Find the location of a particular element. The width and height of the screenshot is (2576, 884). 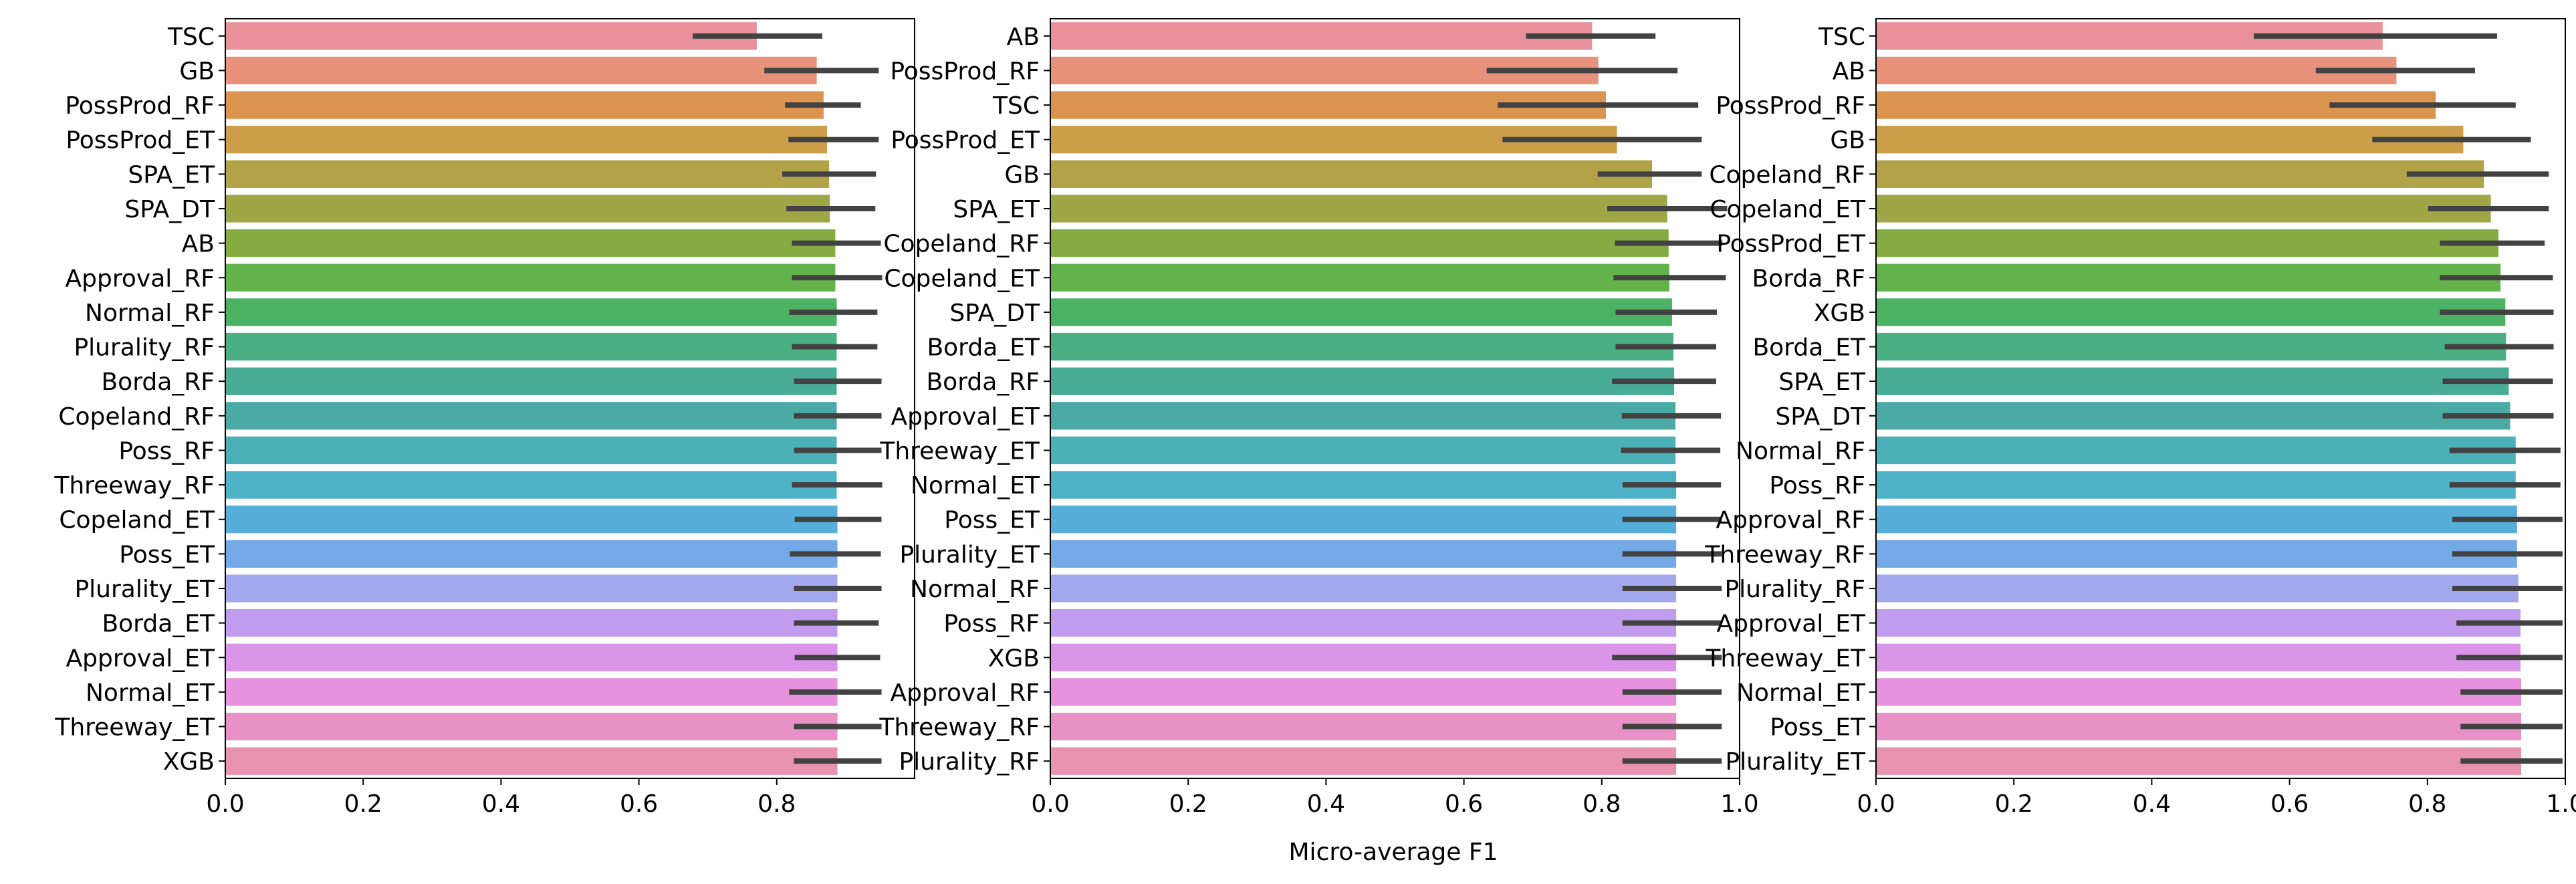

x-tick-label-1.0: 1.0 is located at coordinates (2561, 804).